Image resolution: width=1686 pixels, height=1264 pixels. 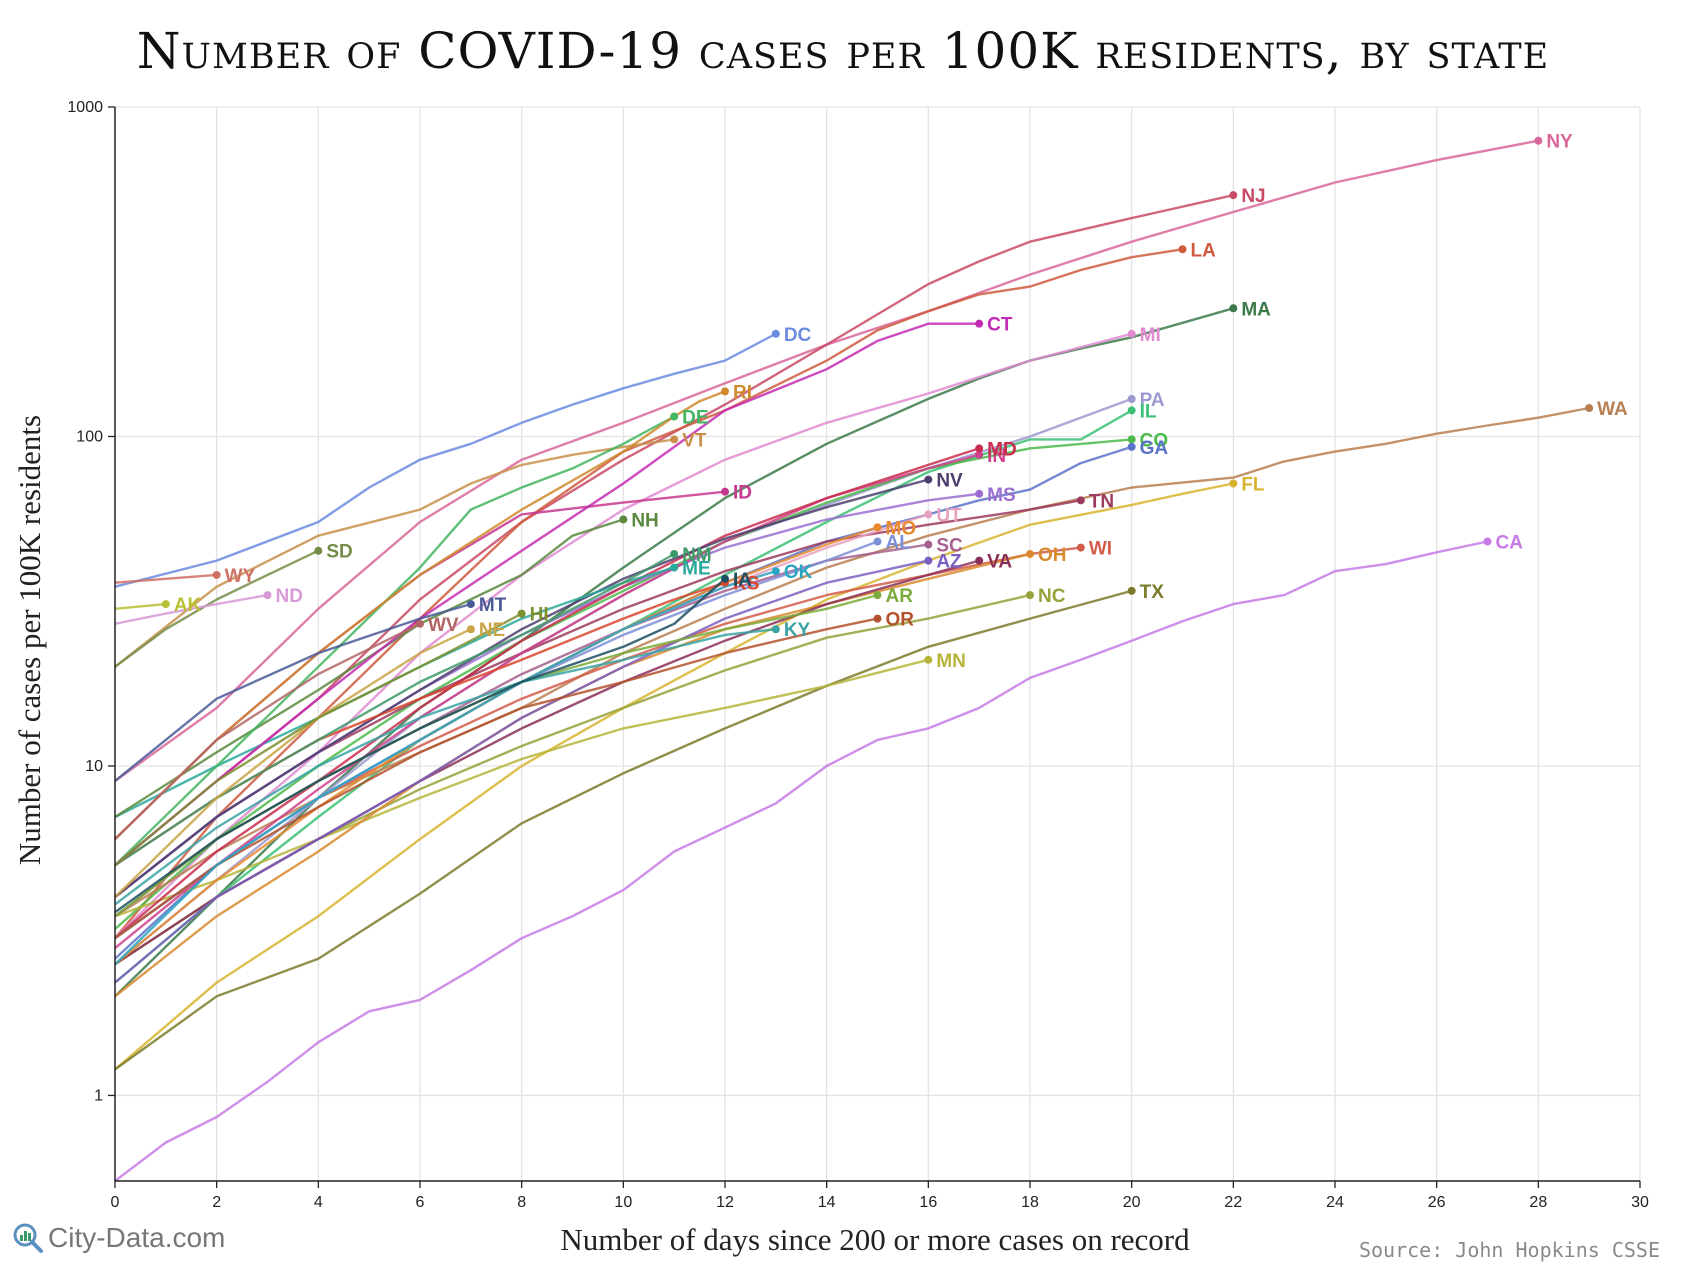 I want to click on series-end-point-mn, so click(x=928, y=659).